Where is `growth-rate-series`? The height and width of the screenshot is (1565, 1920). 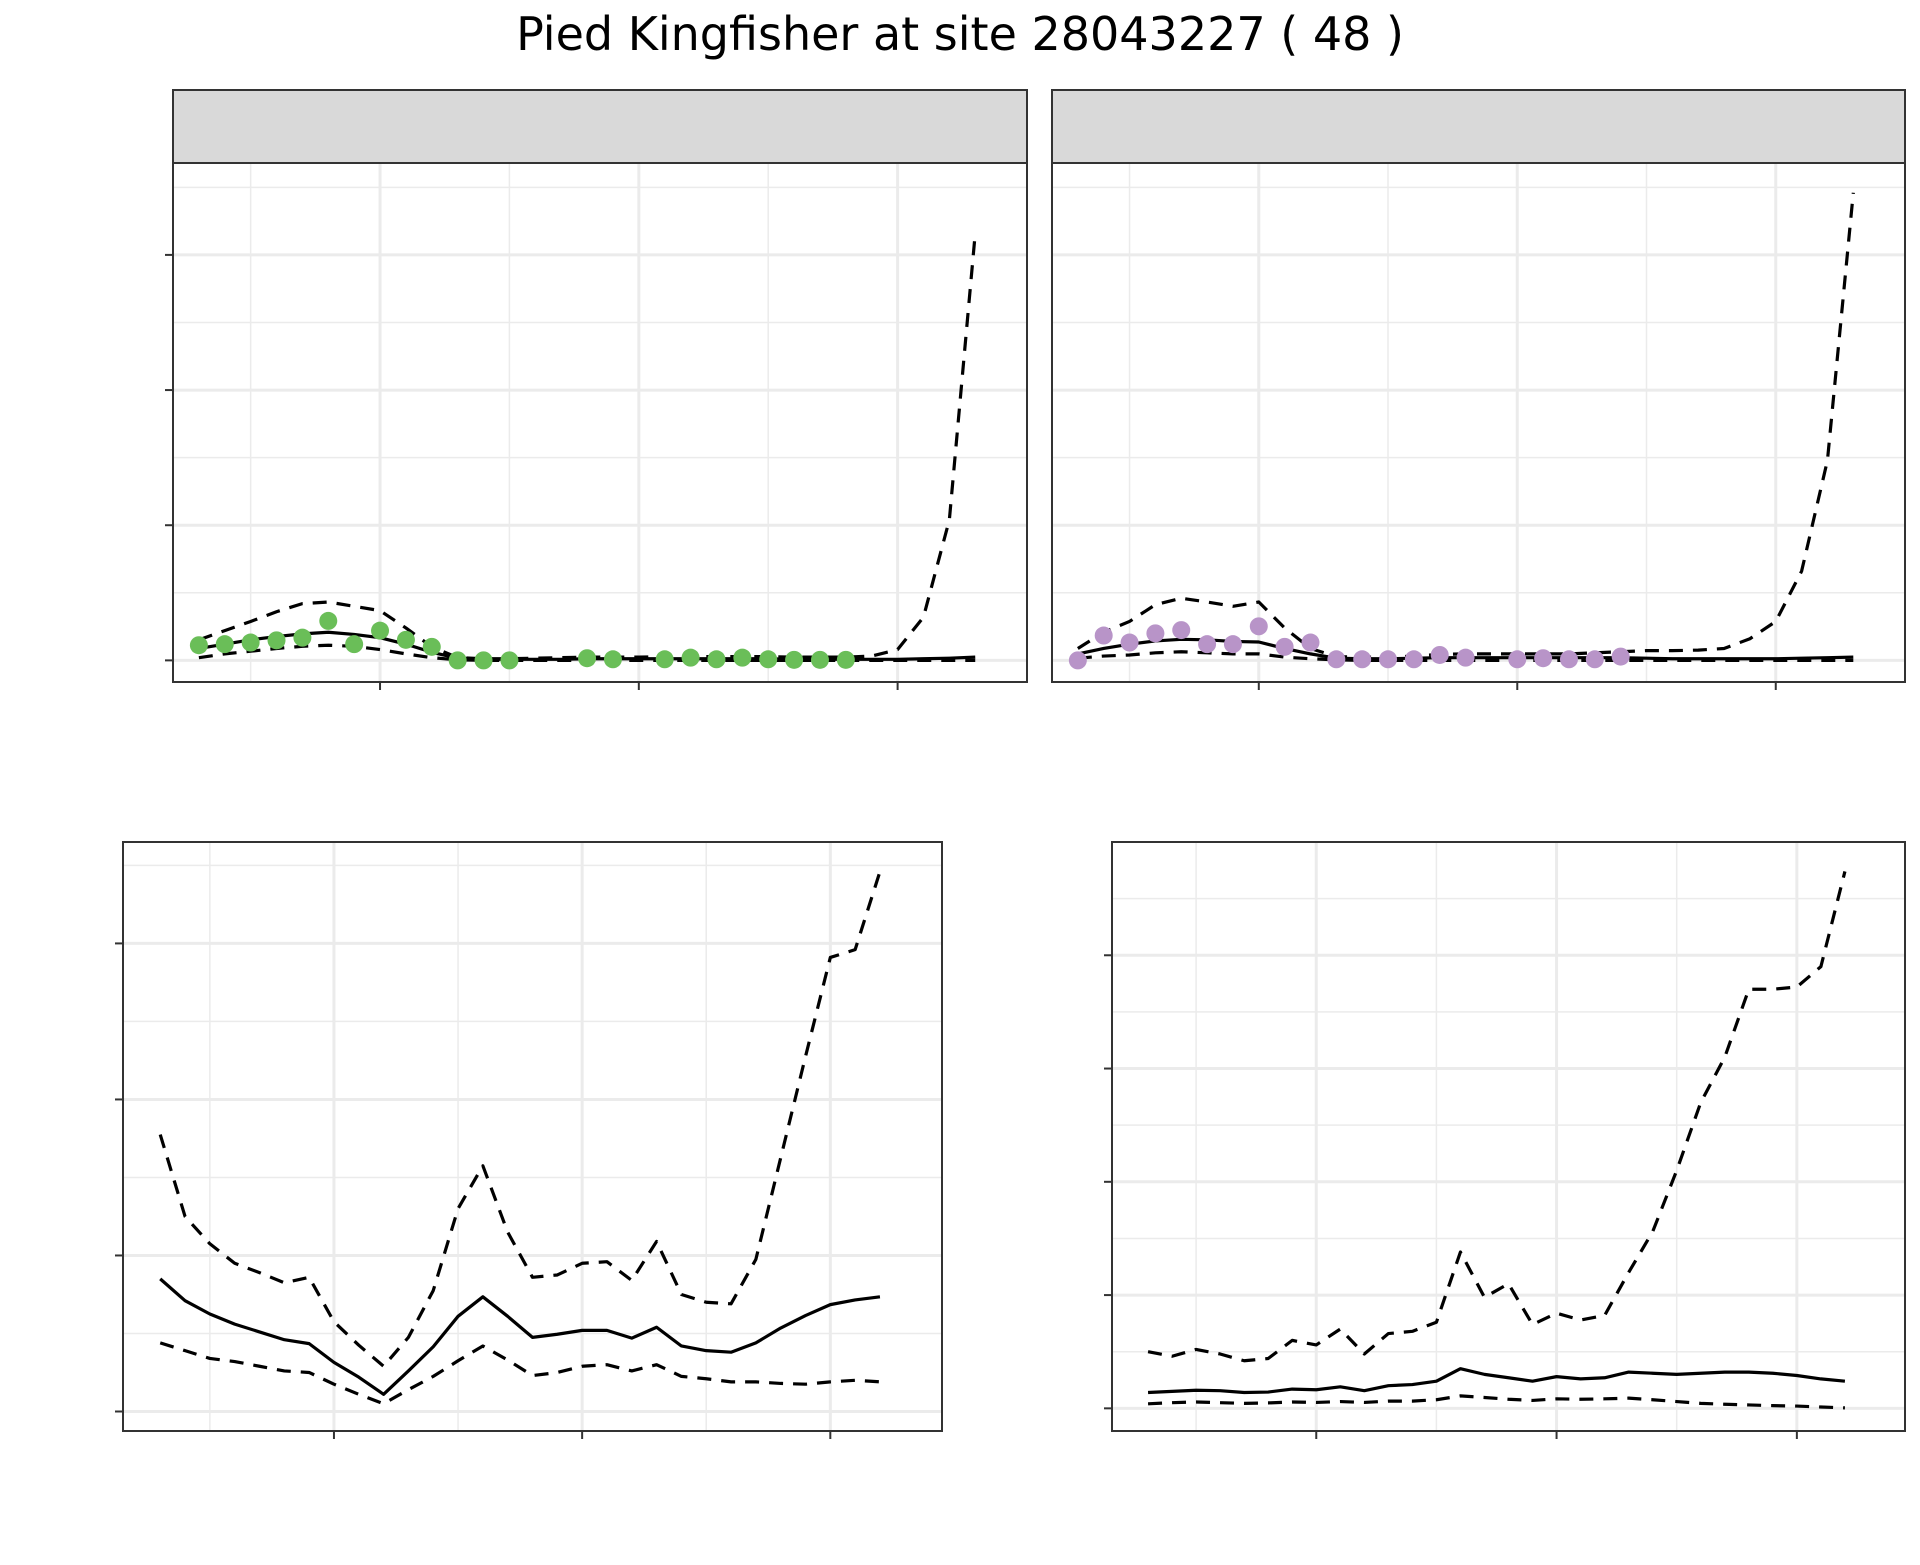 growth-rate-series is located at coordinates (520, 1138).